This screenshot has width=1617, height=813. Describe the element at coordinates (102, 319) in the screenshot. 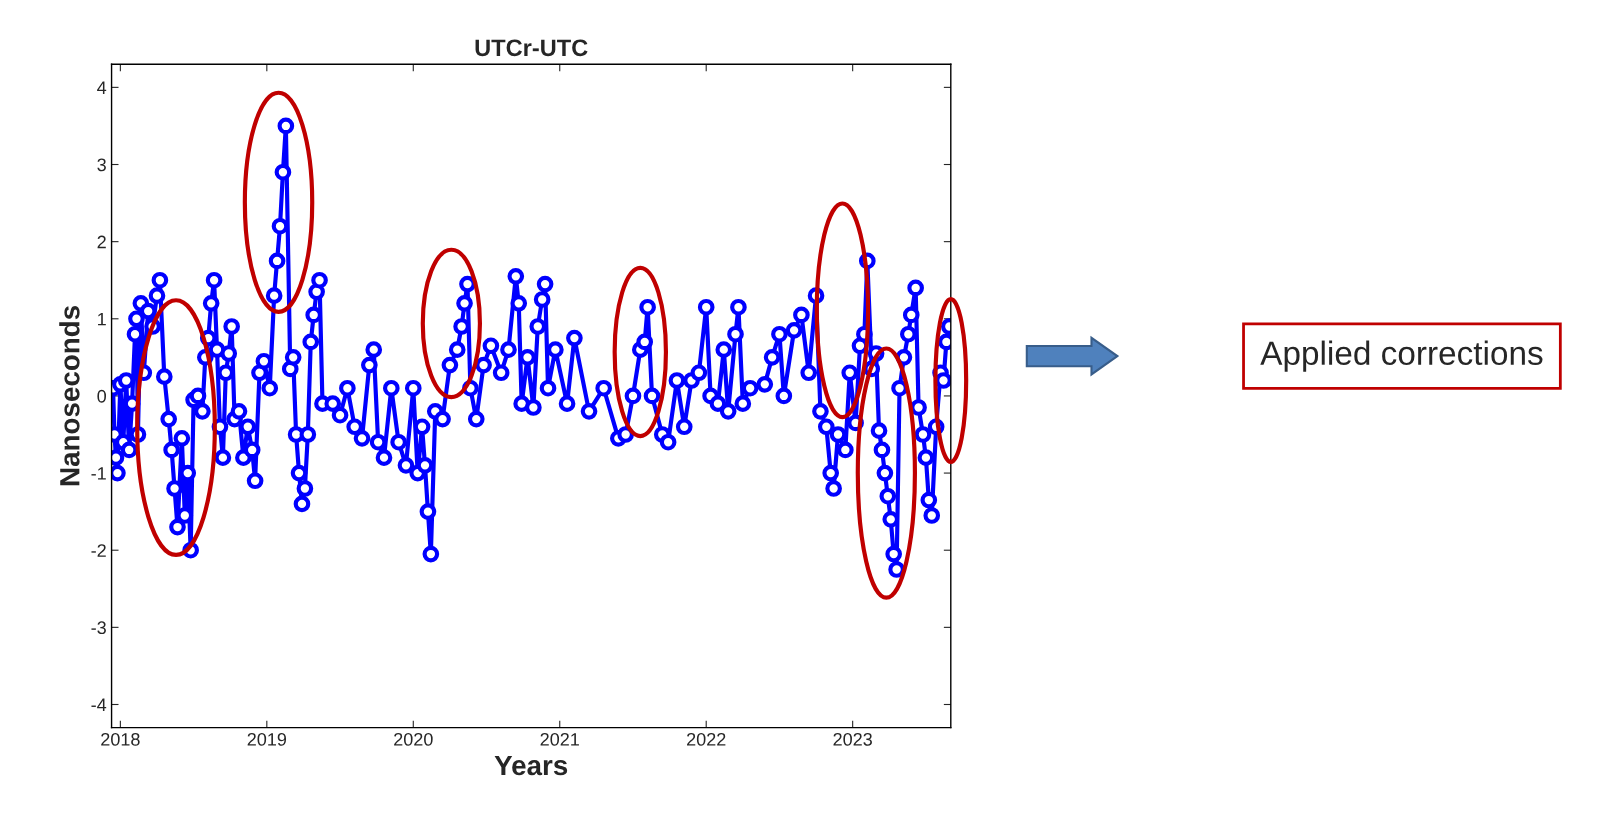

I see `y-tick-label: 1` at that location.